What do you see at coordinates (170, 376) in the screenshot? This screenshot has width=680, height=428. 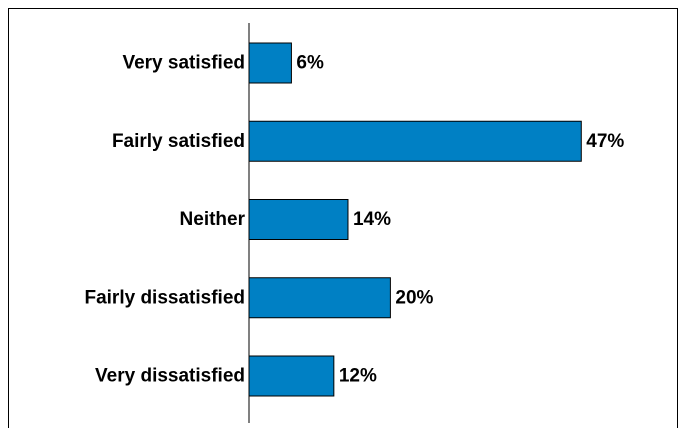 I see `category-label: Very dissatisfied` at bounding box center [170, 376].